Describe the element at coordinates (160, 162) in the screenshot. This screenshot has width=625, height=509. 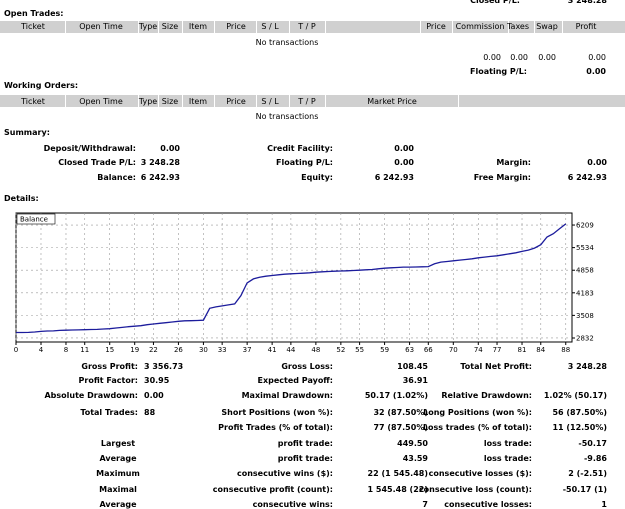
I see `summary-value: 3 248.28` at that location.